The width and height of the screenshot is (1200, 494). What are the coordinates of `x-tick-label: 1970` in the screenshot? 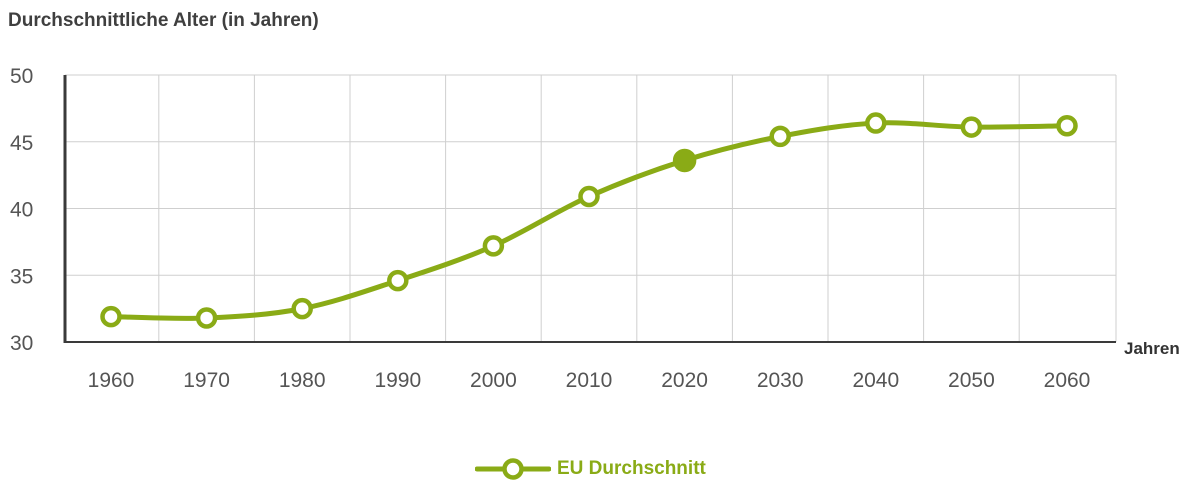 It's located at (206, 380).